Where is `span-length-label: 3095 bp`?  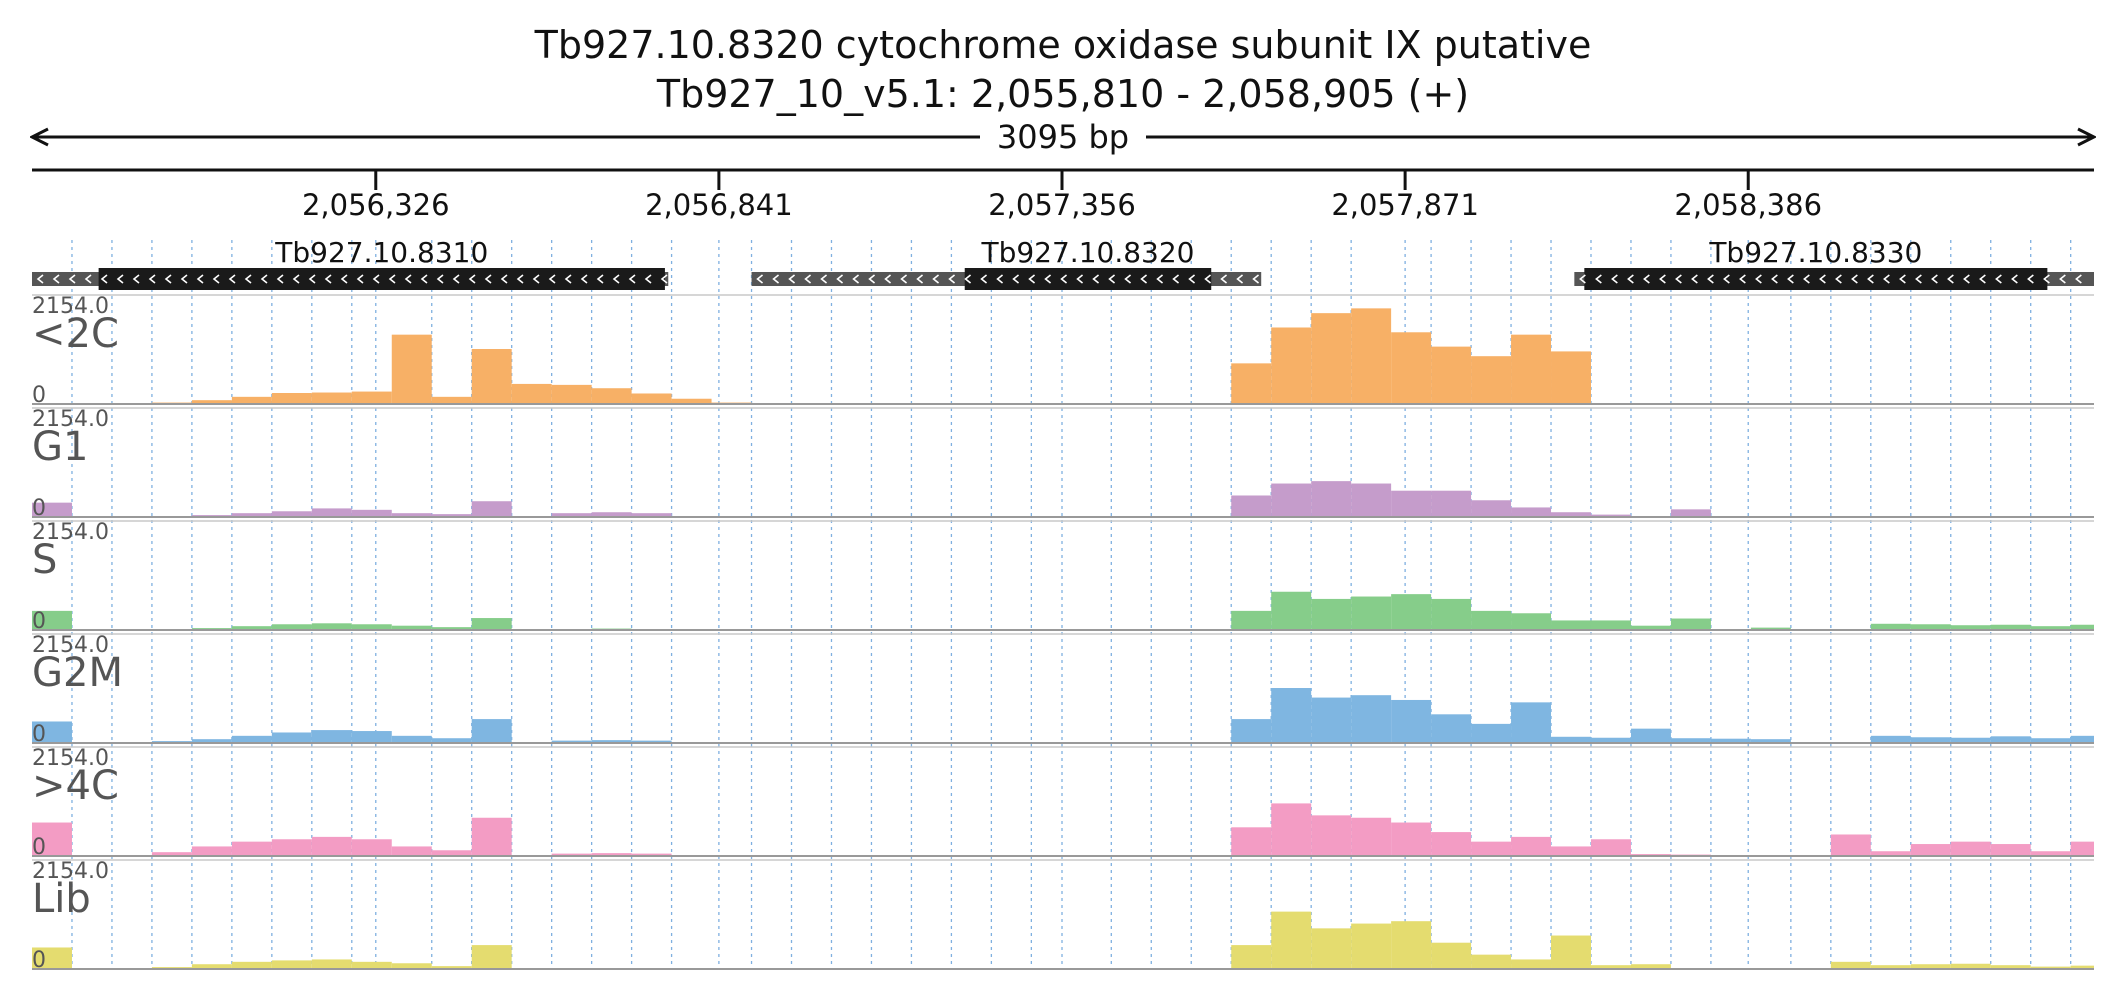
span-length-label: 3095 bp is located at coordinates (1063, 137).